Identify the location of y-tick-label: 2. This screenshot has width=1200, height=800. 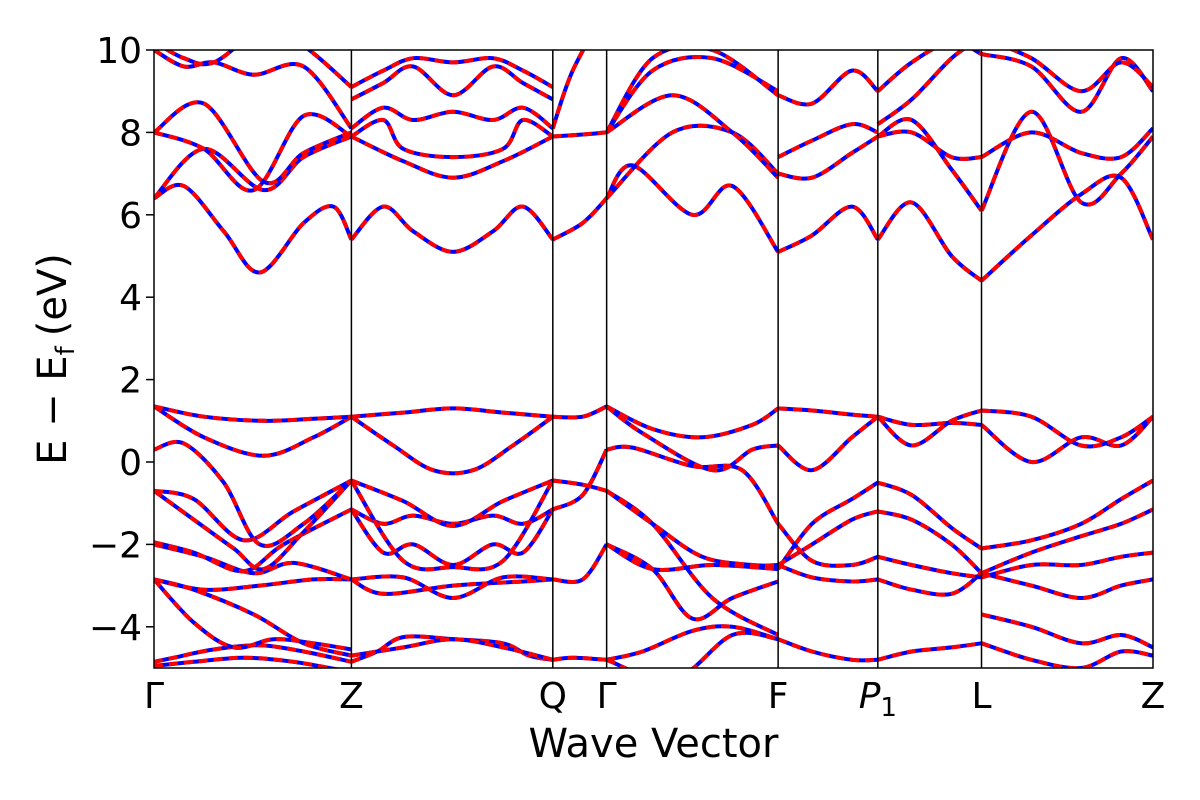
(130, 381).